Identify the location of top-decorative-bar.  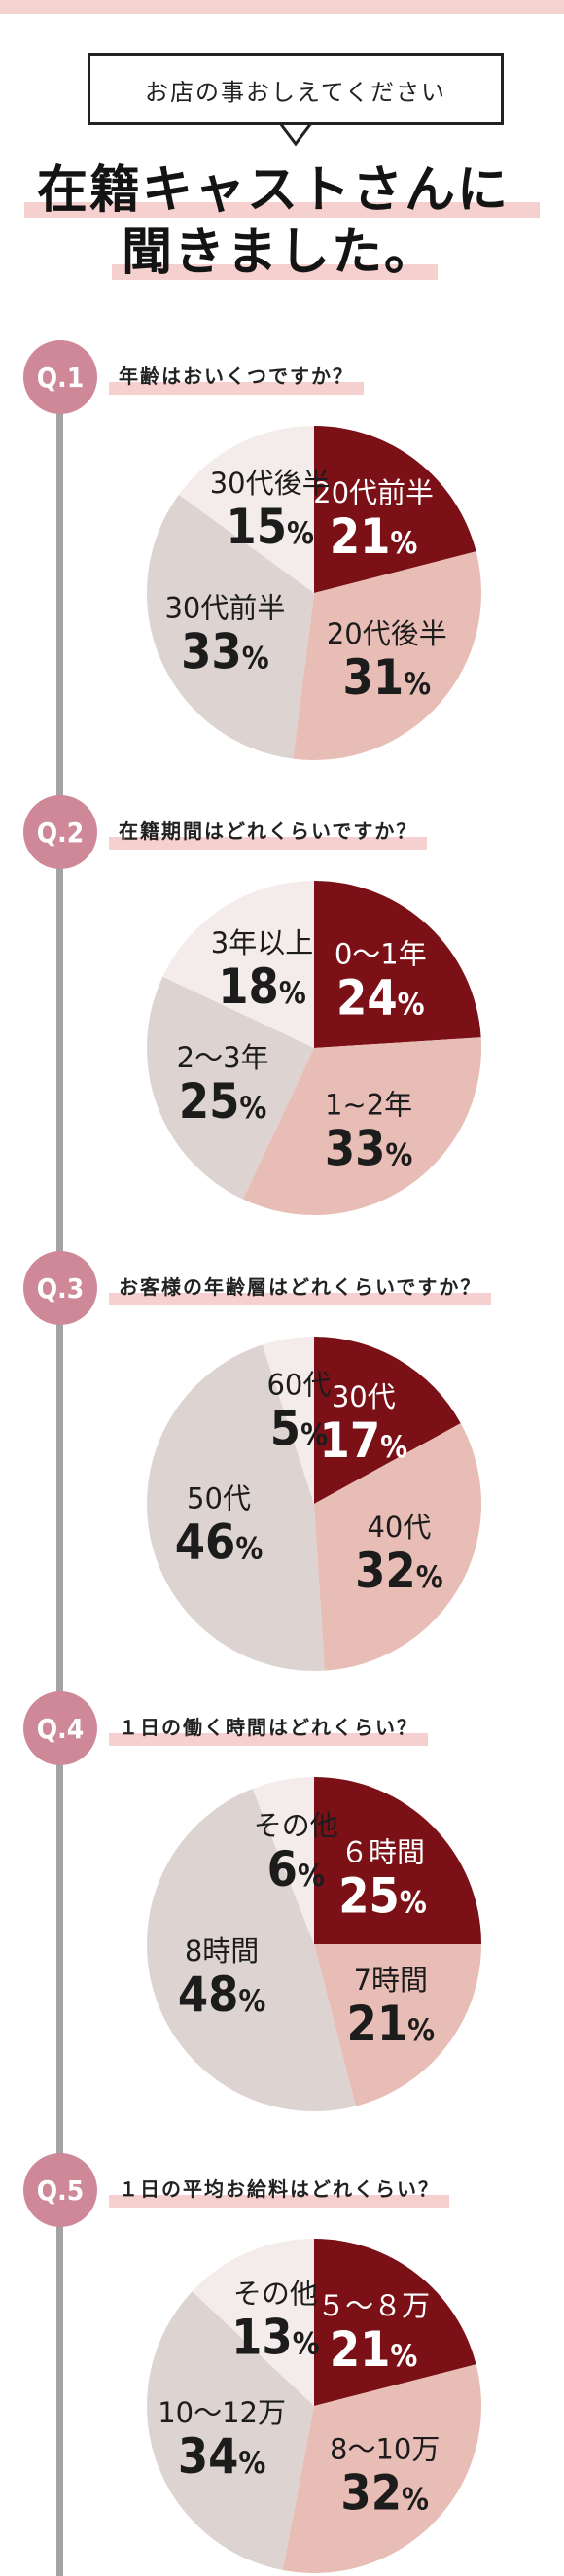
(282, 7).